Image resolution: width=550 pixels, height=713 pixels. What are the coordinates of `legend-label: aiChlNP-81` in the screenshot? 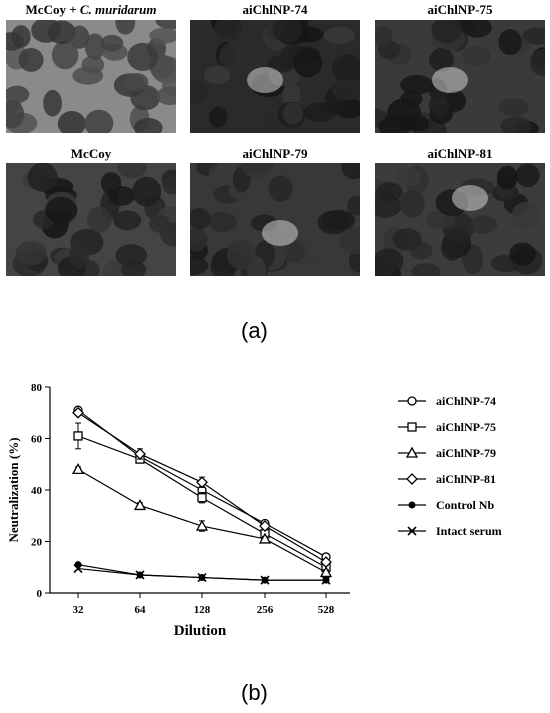 It's located at (466, 479).